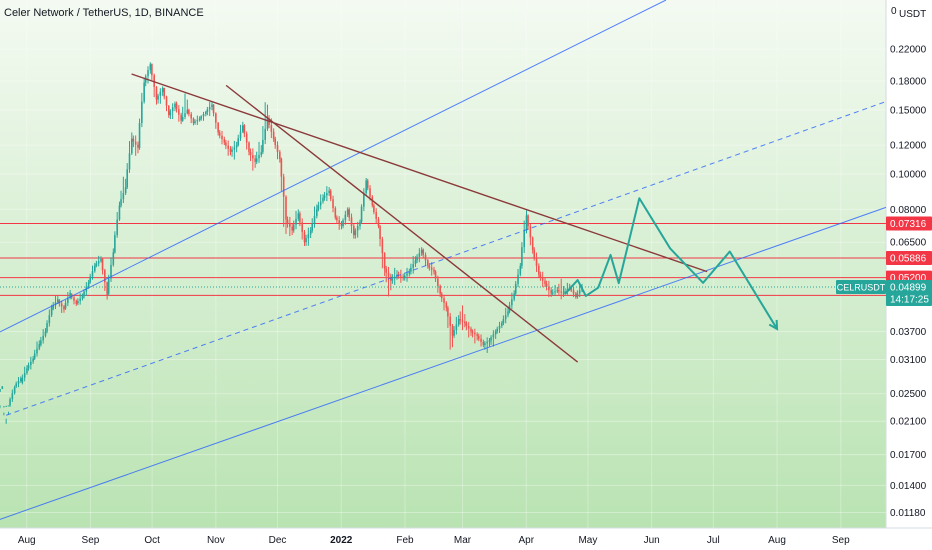 The height and width of the screenshot is (550, 932). Describe the element at coordinates (912, 14) in the screenshot. I see `price-axis-unit: USDT` at that location.